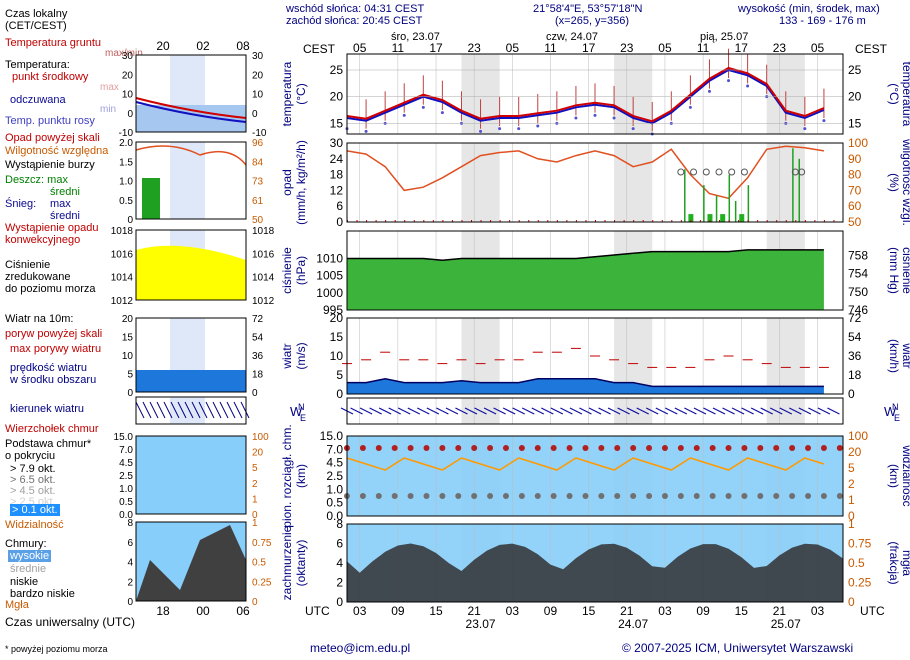 The image size is (910, 660). What do you see at coordinates (744, 172) in the screenshot?
I see `storm-marker` at bounding box center [744, 172].